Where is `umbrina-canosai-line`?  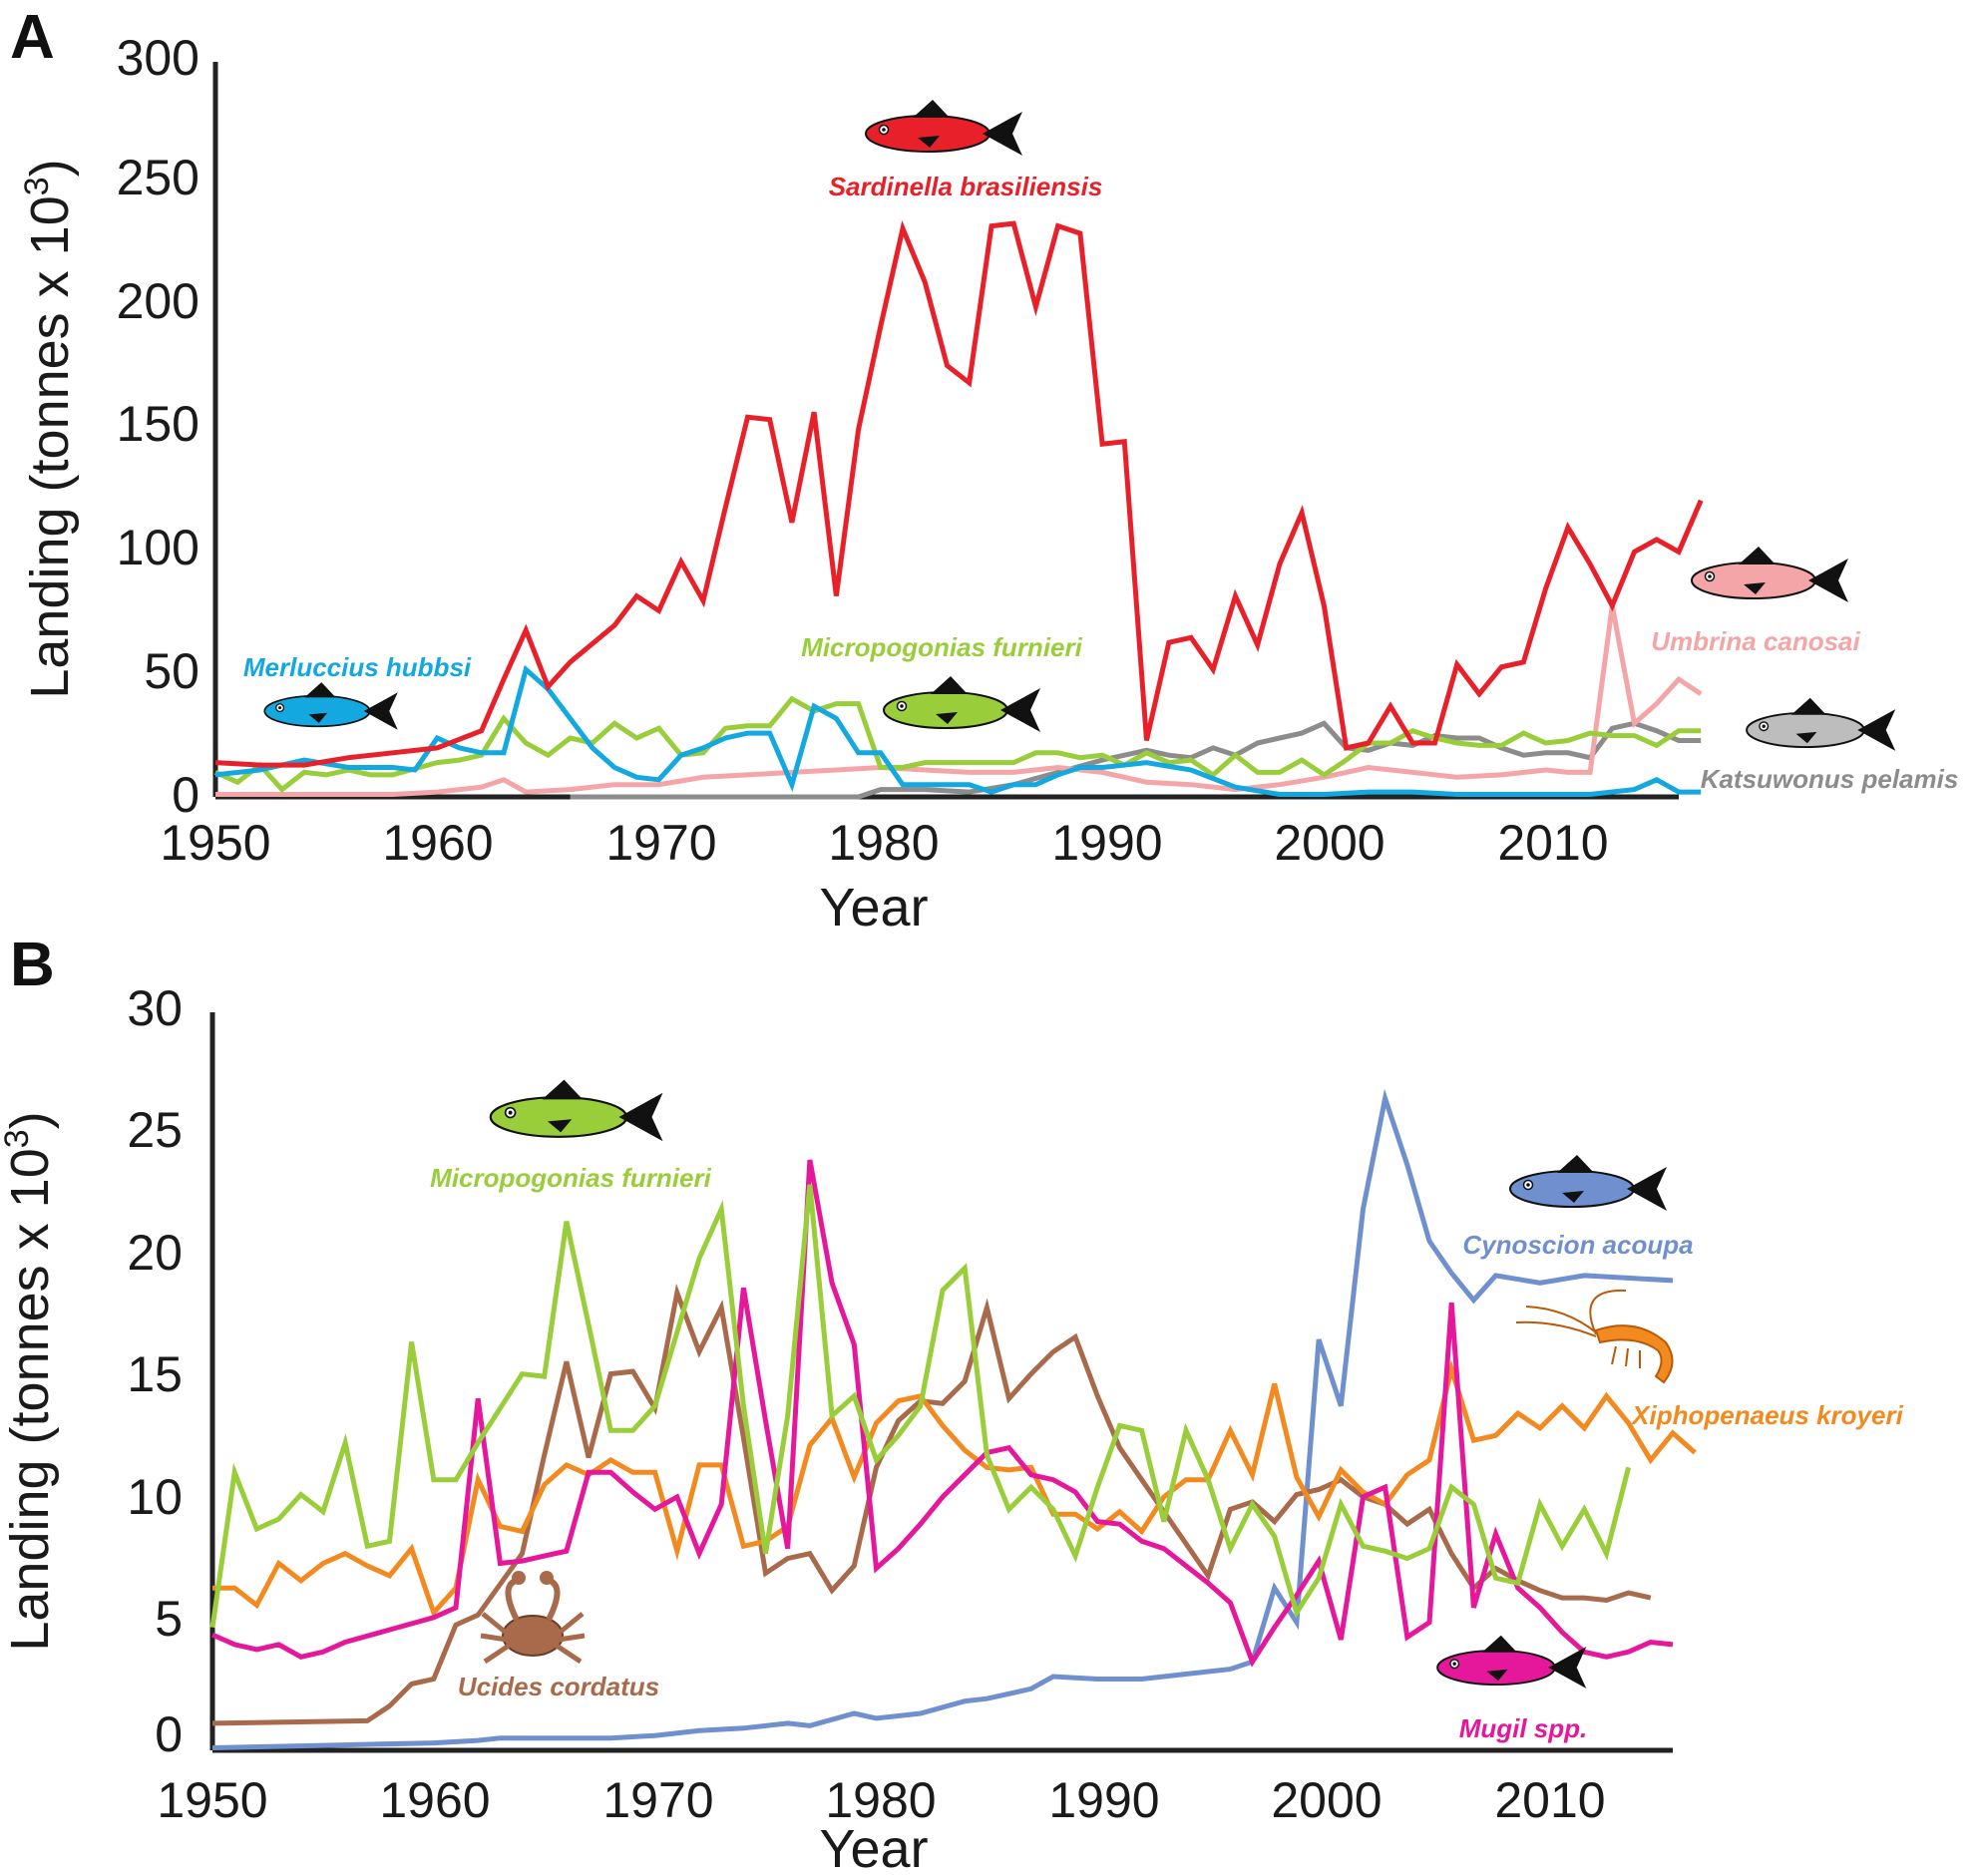
umbrina-canosai-line is located at coordinates (959, 700).